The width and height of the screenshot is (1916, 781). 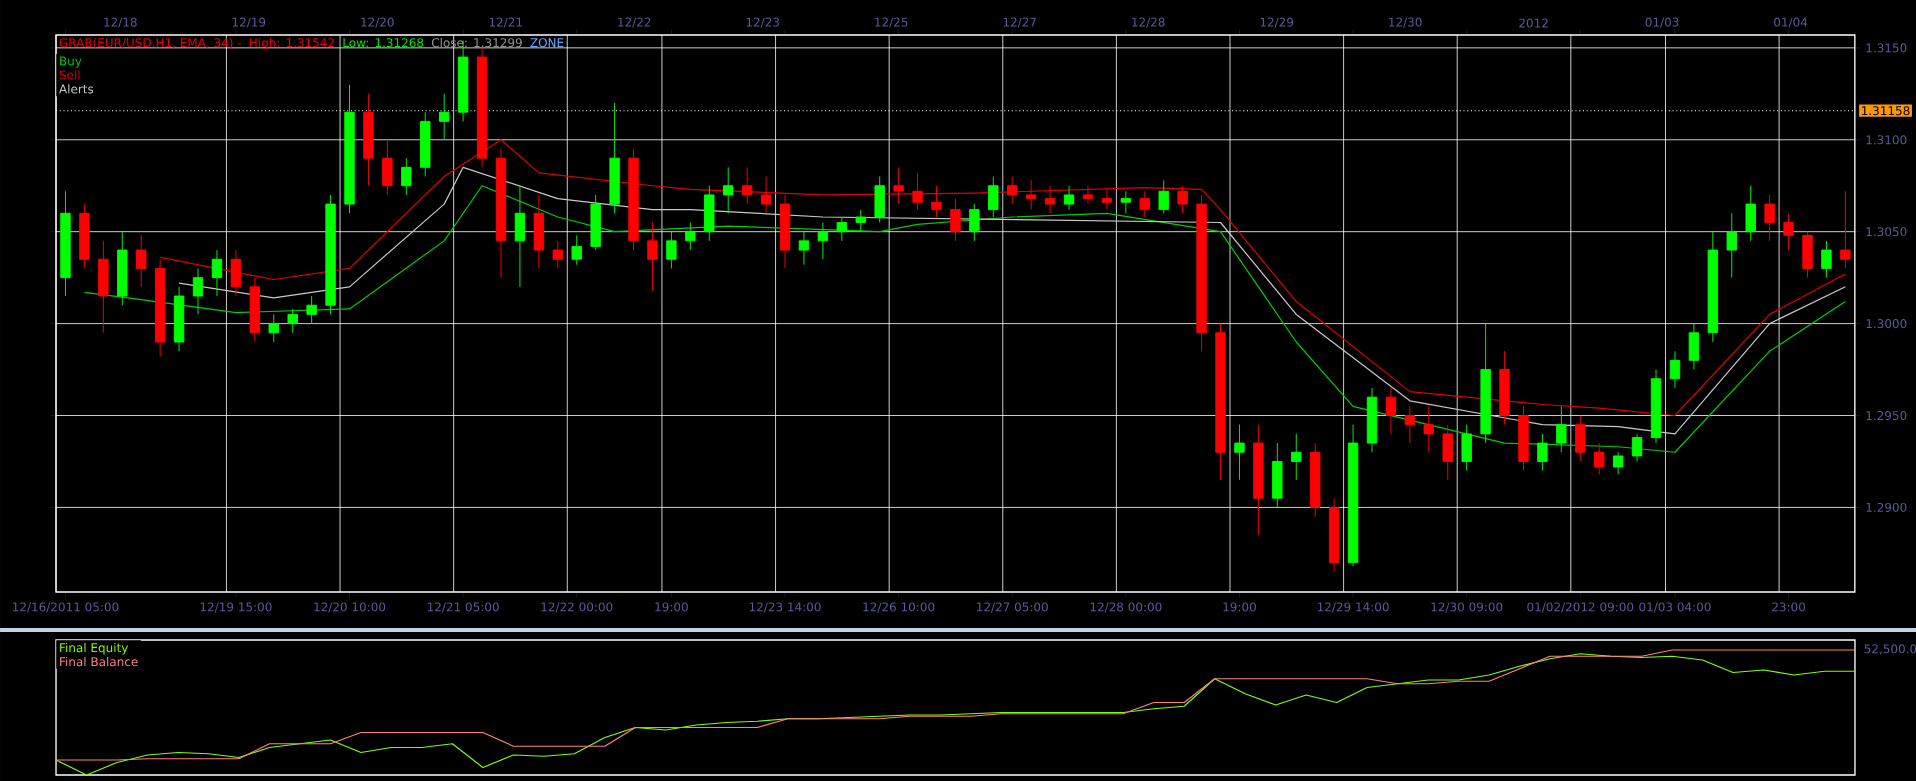 What do you see at coordinates (69, 75) in the screenshot?
I see `text: Sell` at bounding box center [69, 75].